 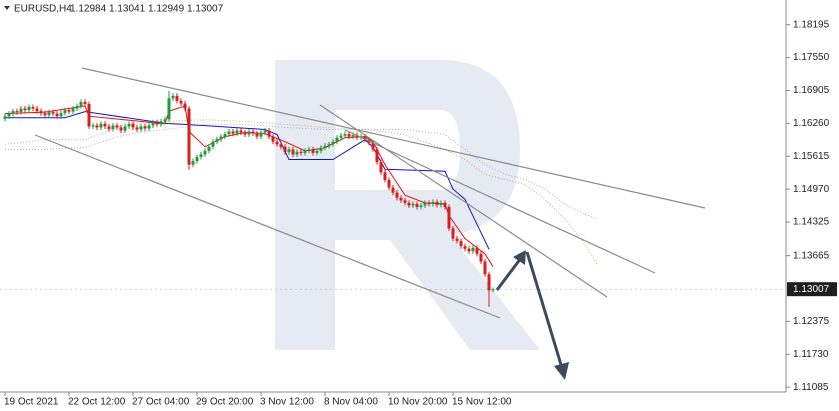 I want to click on current-price-label: 1.13007, so click(x=811, y=289).